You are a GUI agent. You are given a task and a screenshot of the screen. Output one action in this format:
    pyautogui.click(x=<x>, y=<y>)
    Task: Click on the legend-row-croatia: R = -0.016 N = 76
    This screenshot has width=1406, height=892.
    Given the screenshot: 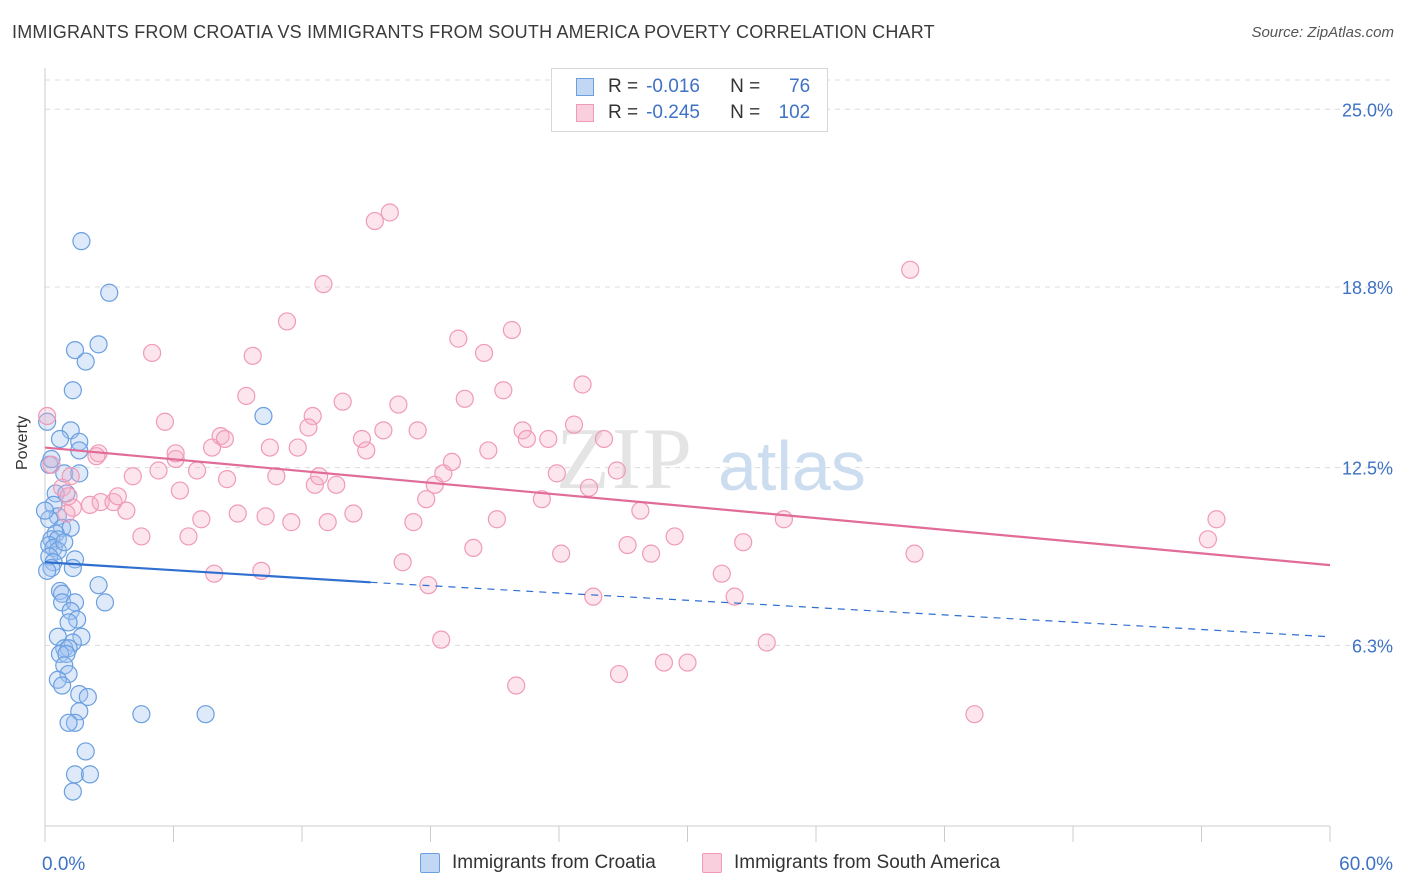 What is the action you would take?
    pyautogui.click(x=693, y=87)
    